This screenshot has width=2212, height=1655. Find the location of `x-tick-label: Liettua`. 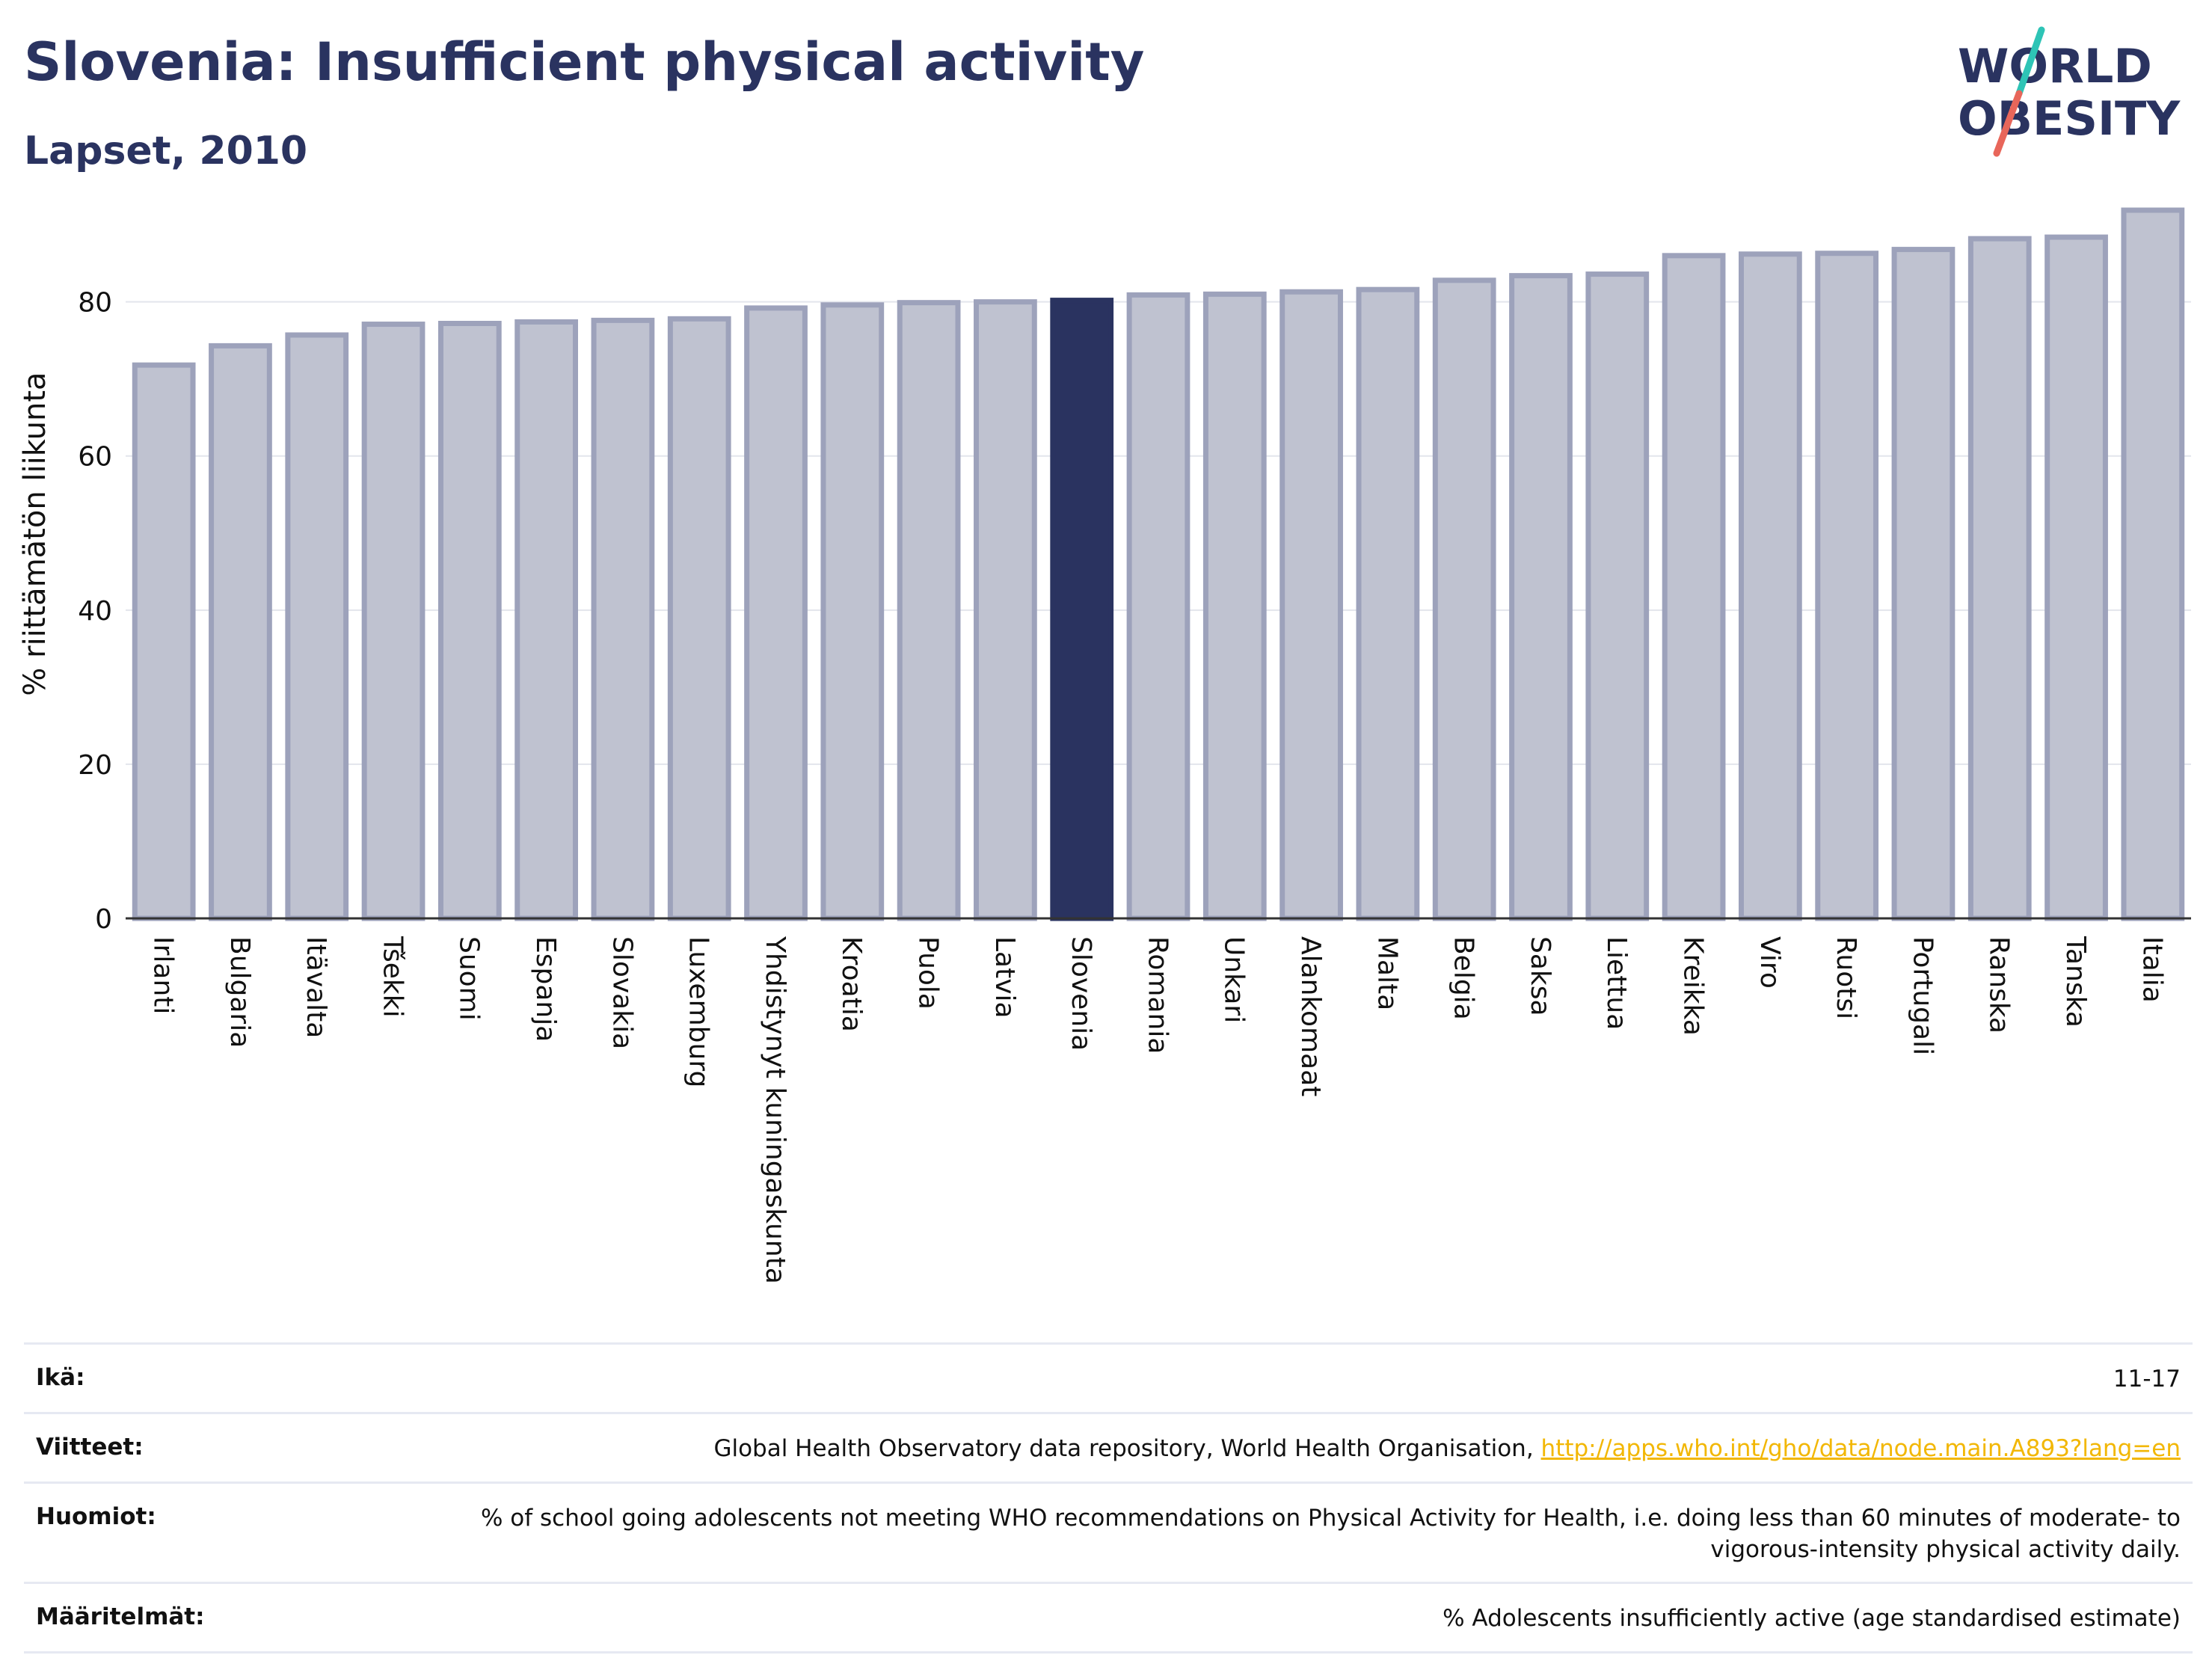

x-tick-label: Liettua is located at coordinates (1616, 983).